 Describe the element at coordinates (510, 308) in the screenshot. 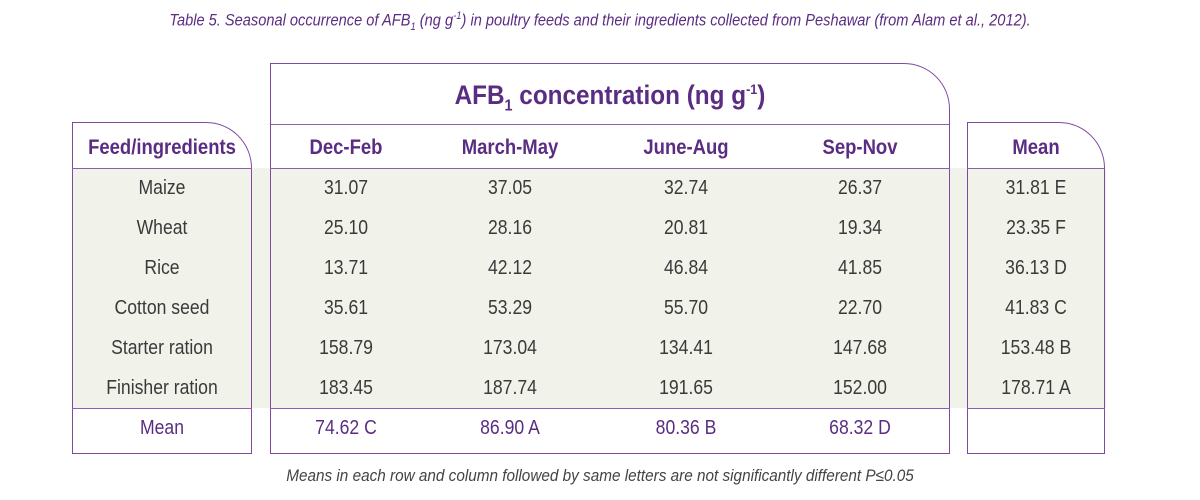

I see `cell-cotton-seed-march-may: 53.29` at that location.